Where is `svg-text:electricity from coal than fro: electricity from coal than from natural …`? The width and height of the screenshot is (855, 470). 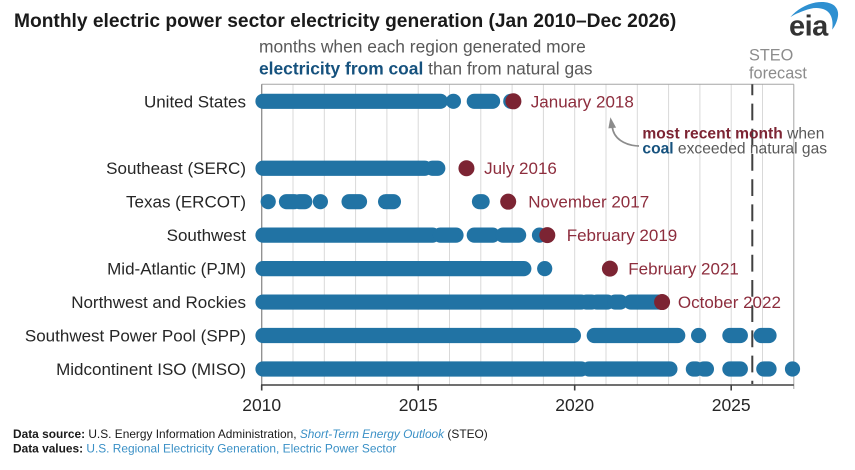
svg-text:electricity from coal than fro: electricity from coal than from natural … is located at coordinates (426, 68).